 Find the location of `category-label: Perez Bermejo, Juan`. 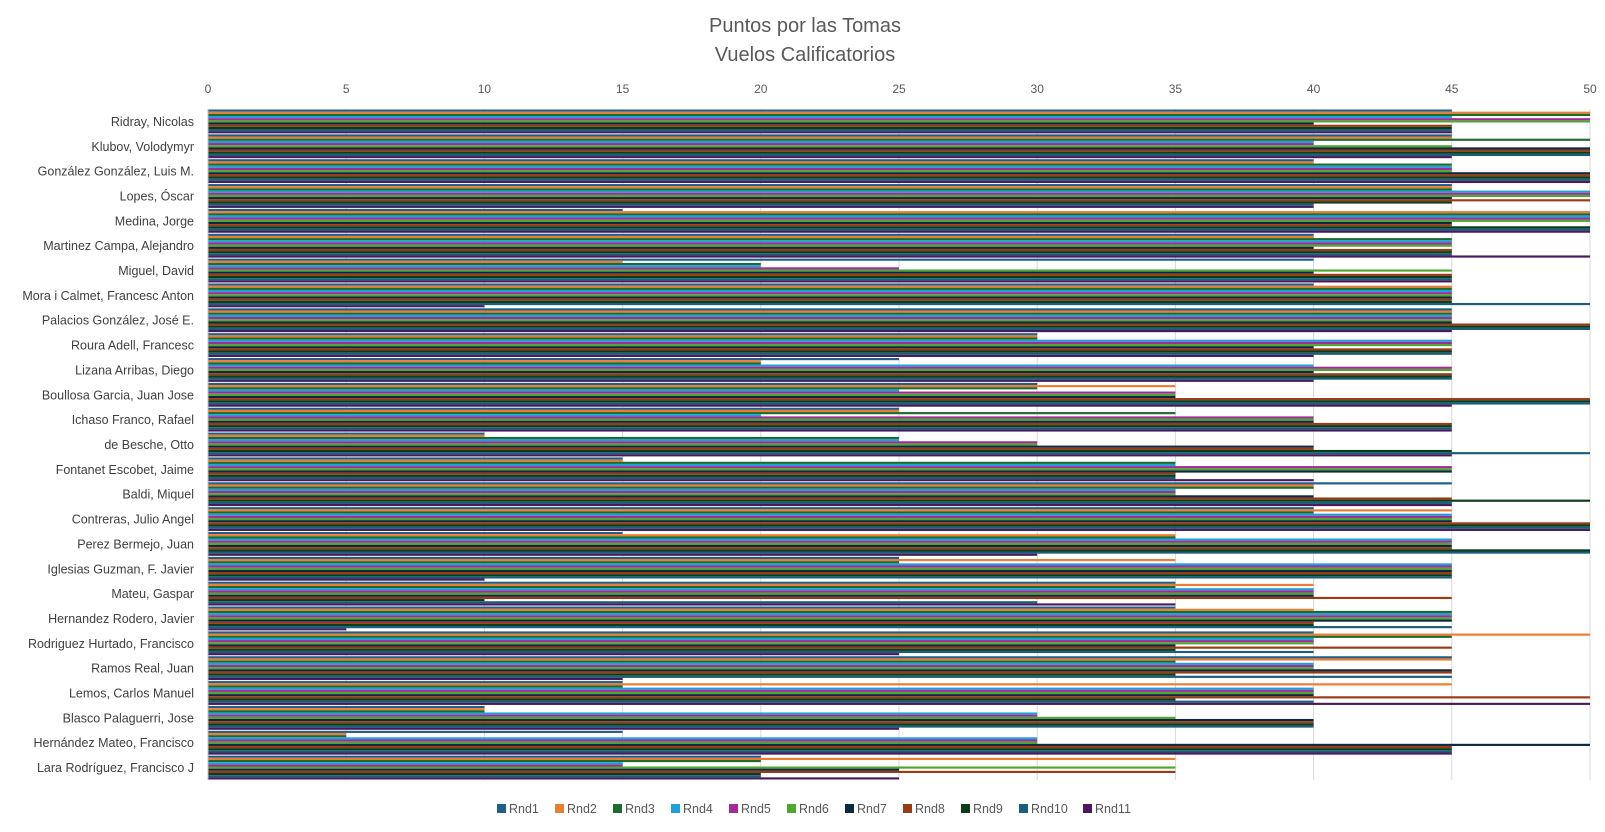

category-label: Perez Bermejo, Juan is located at coordinates (135, 544).